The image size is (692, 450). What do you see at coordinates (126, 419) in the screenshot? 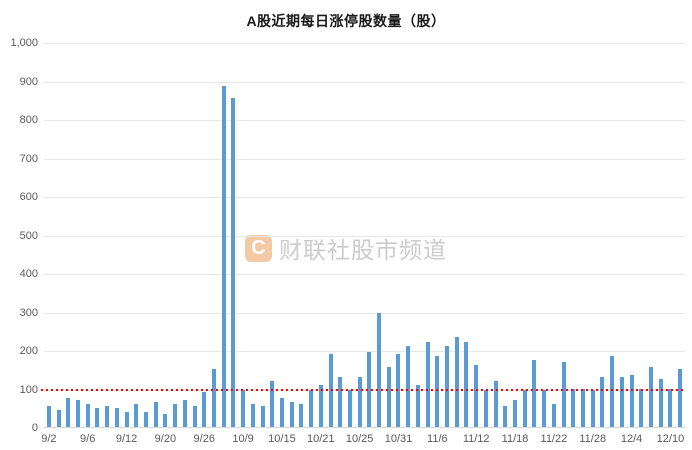
I see `bar-9/12` at bounding box center [126, 419].